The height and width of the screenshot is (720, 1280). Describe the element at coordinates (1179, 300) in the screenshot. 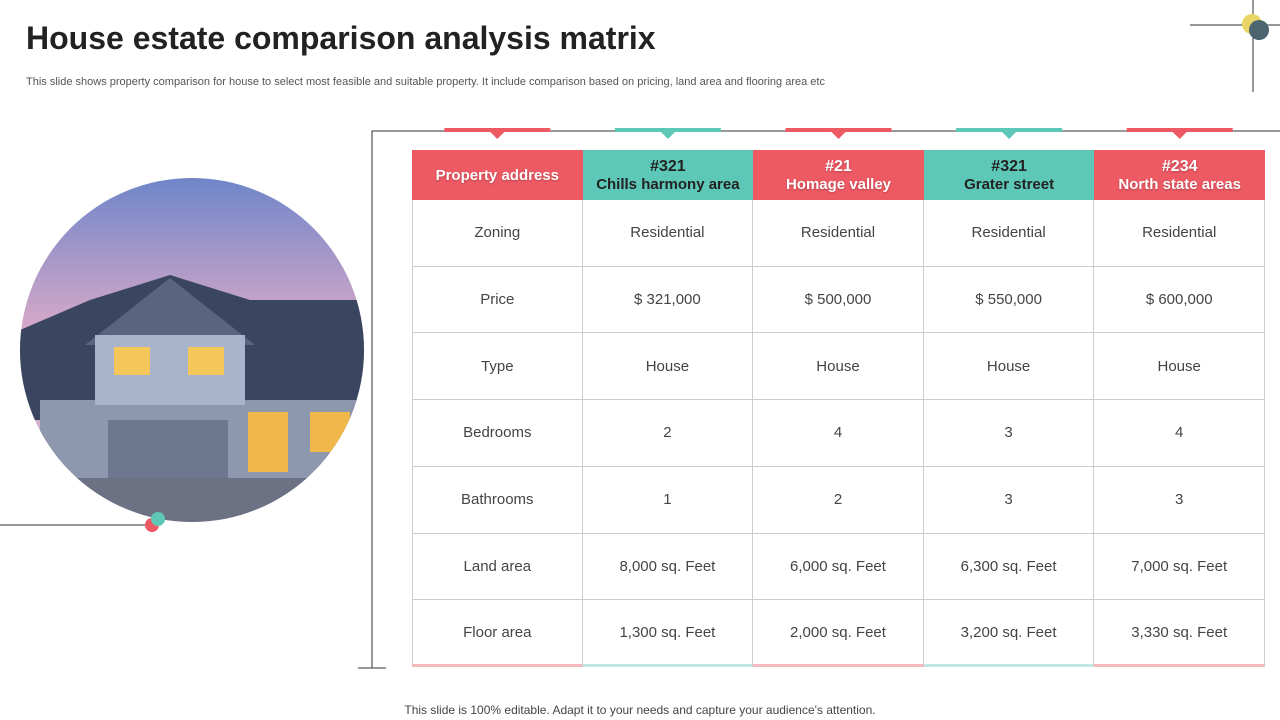

I see `table-cell: $ 600,000` at that location.